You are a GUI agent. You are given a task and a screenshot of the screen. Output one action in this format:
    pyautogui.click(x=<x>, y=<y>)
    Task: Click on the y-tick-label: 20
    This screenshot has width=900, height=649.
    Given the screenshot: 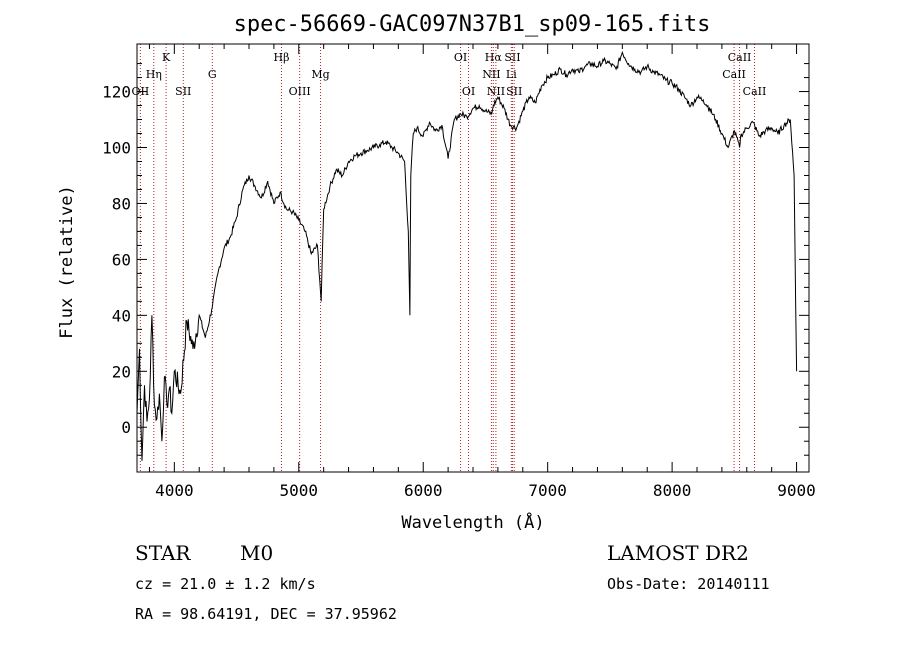 What is the action you would take?
    pyautogui.click(x=121, y=371)
    